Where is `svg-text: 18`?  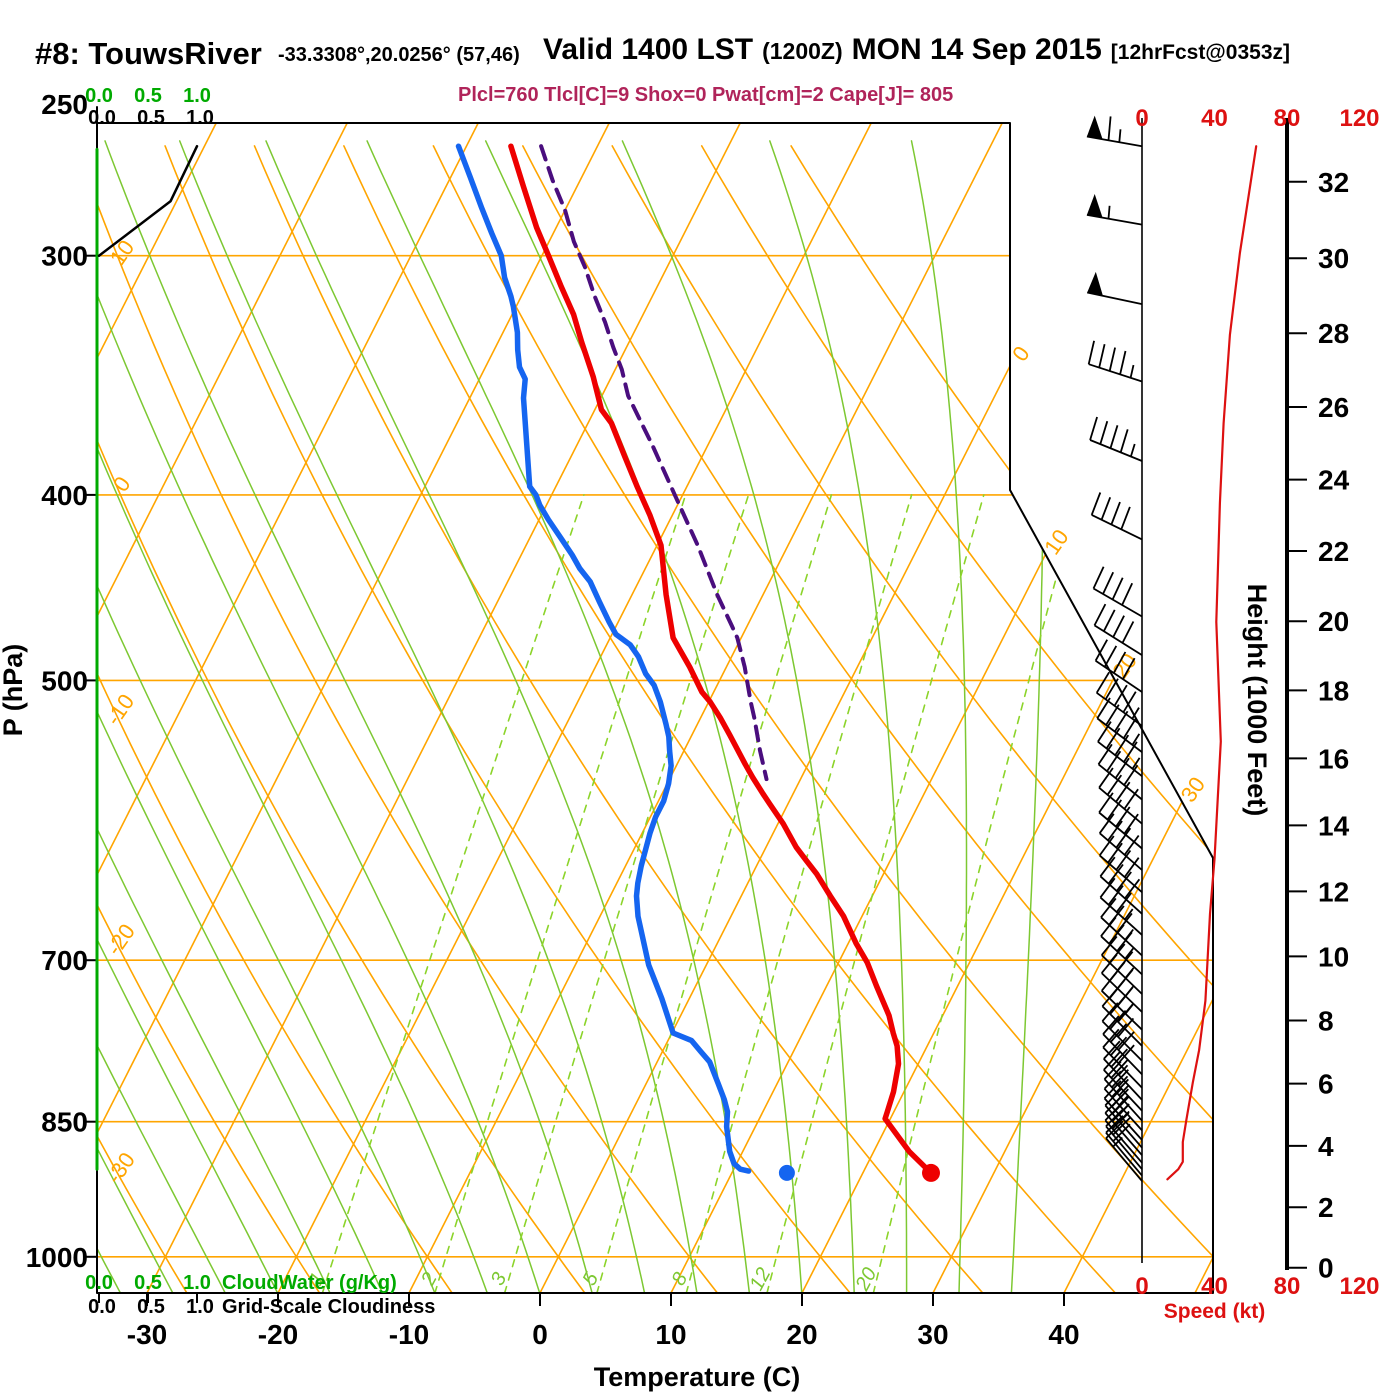
svg-text: 18 is located at coordinates (1333, 690).